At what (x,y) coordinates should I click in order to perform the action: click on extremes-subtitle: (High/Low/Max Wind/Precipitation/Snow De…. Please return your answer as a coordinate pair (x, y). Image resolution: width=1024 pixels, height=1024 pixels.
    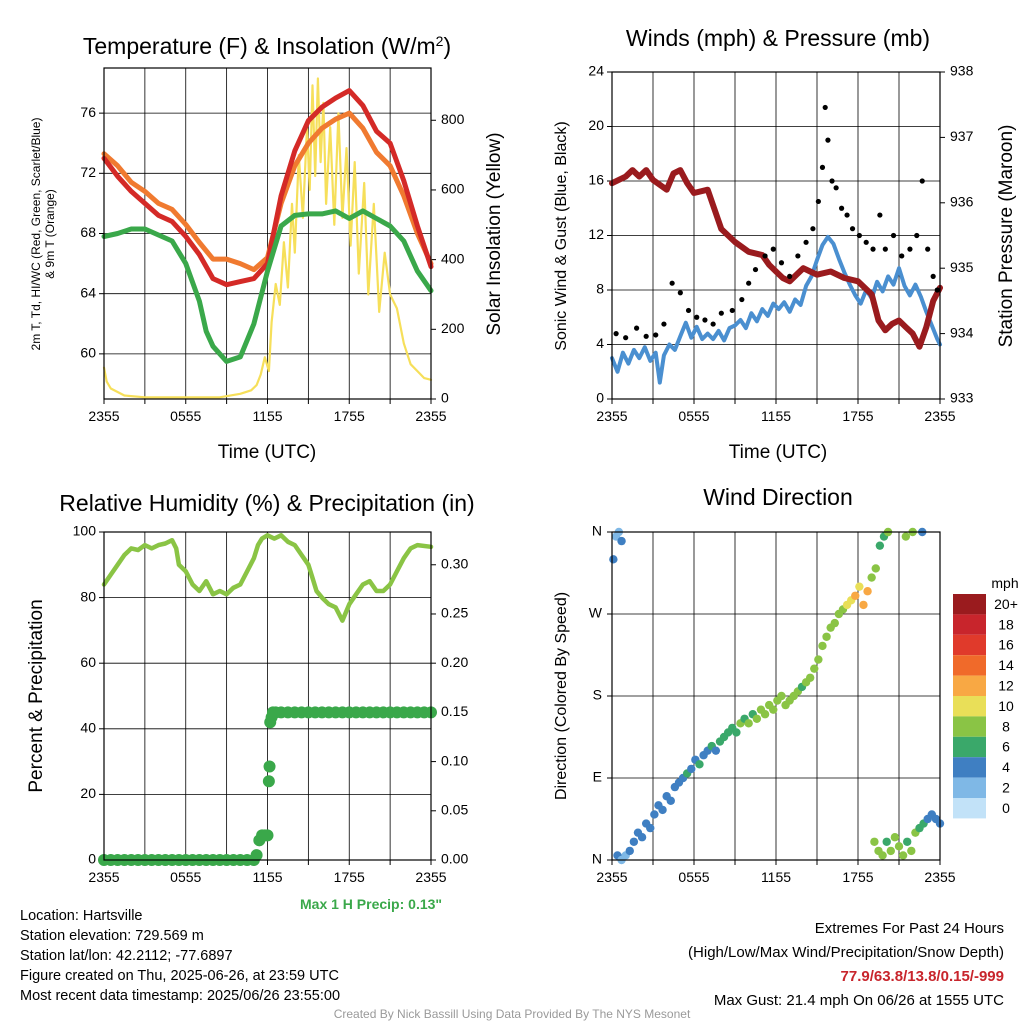
    Looking at the image, I should click on (846, 952).